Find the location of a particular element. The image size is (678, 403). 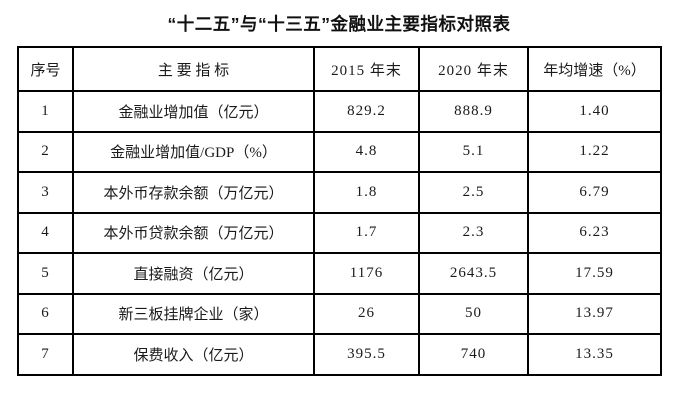

table-row: 5 直接融资（亿元） 1176 2643.5 17.59 is located at coordinates (339, 273).